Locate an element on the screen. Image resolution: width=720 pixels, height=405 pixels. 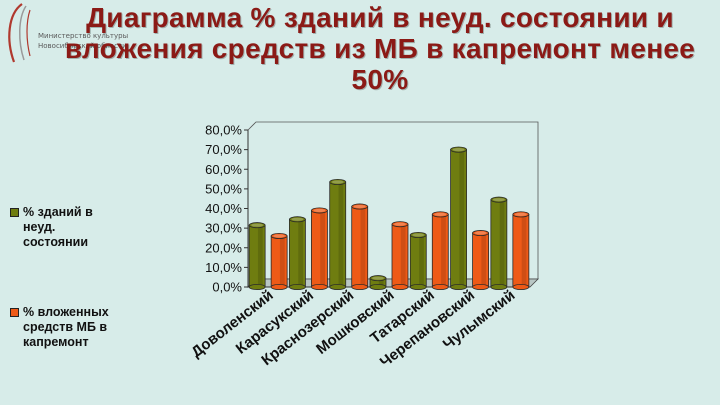
org-name-line2: Новосибирской области is located at coordinates (82, 46).